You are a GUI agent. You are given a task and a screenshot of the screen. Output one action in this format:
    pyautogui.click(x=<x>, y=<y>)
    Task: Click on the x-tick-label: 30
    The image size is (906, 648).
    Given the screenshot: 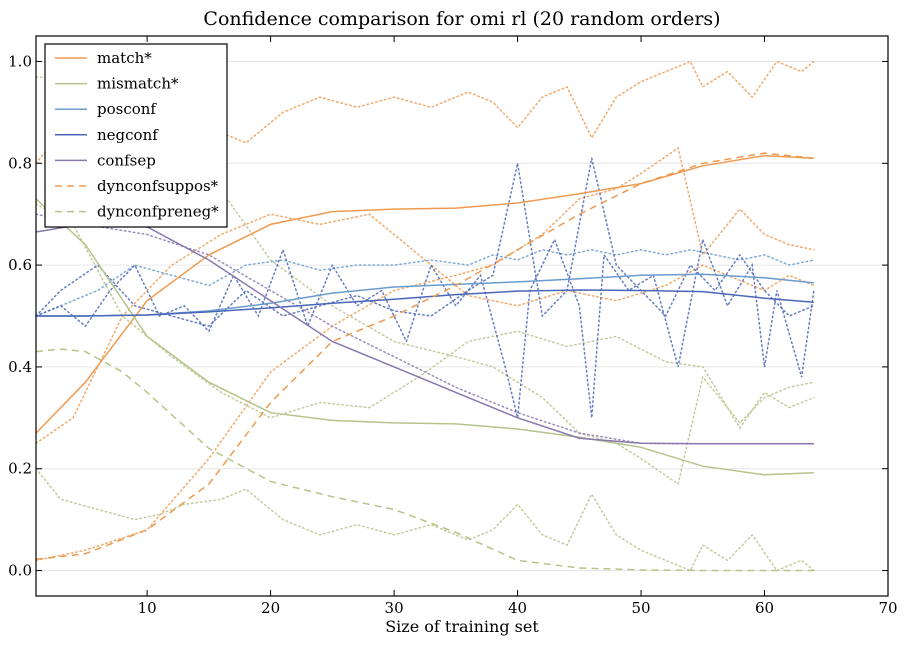 What is the action you would take?
    pyautogui.click(x=394, y=608)
    